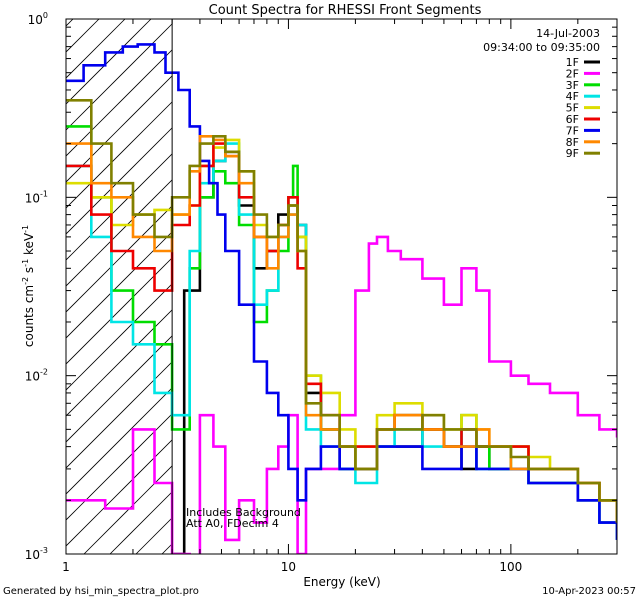  Describe the element at coordinates (572, 62) in the screenshot. I see `legend-label-1F: 1F` at that location.